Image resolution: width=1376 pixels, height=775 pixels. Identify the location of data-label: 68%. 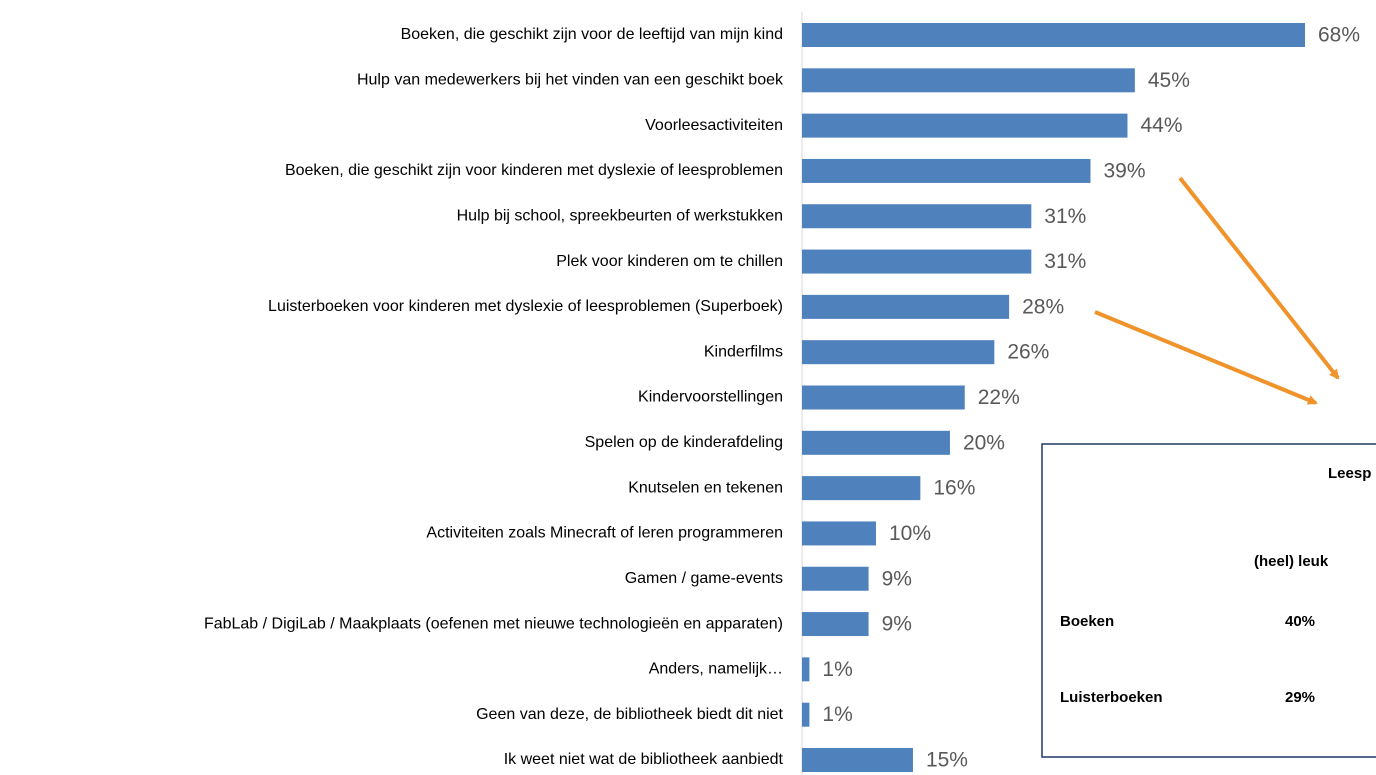
(1339, 35).